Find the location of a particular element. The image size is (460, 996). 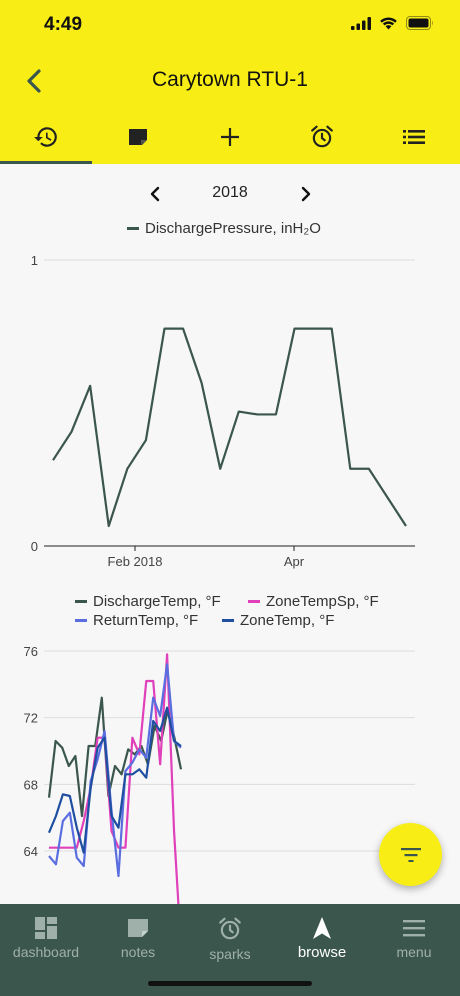

notes-icon is located at coordinates (138, 928).